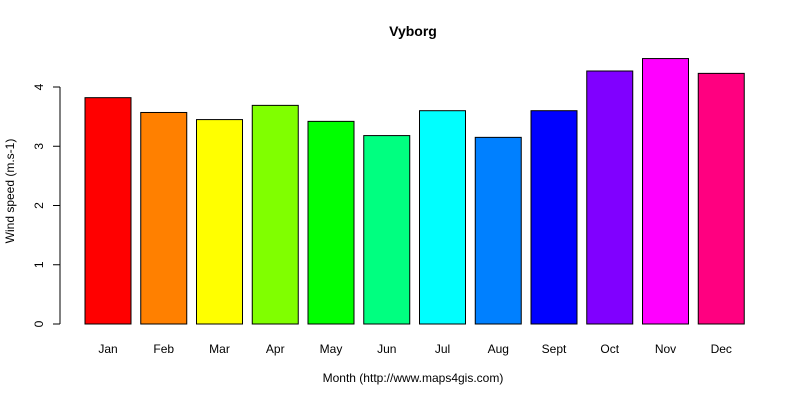  What do you see at coordinates (413, 31) in the screenshot?
I see `chart-title: Vyborg` at bounding box center [413, 31].